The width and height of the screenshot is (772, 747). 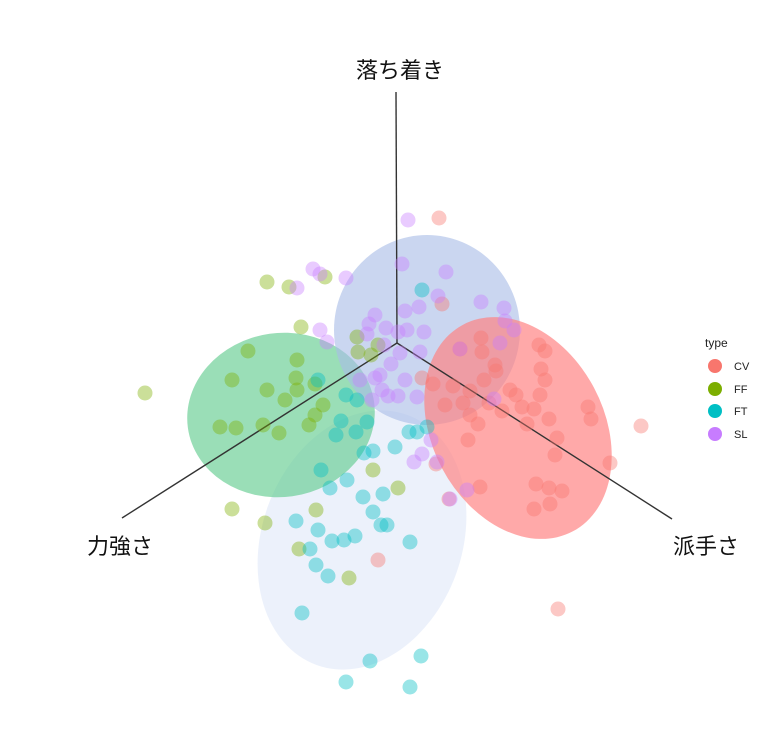 What do you see at coordinates (518, 428) in the screenshot?
I see `ellipse-cv` at bounding box center [518, 428].